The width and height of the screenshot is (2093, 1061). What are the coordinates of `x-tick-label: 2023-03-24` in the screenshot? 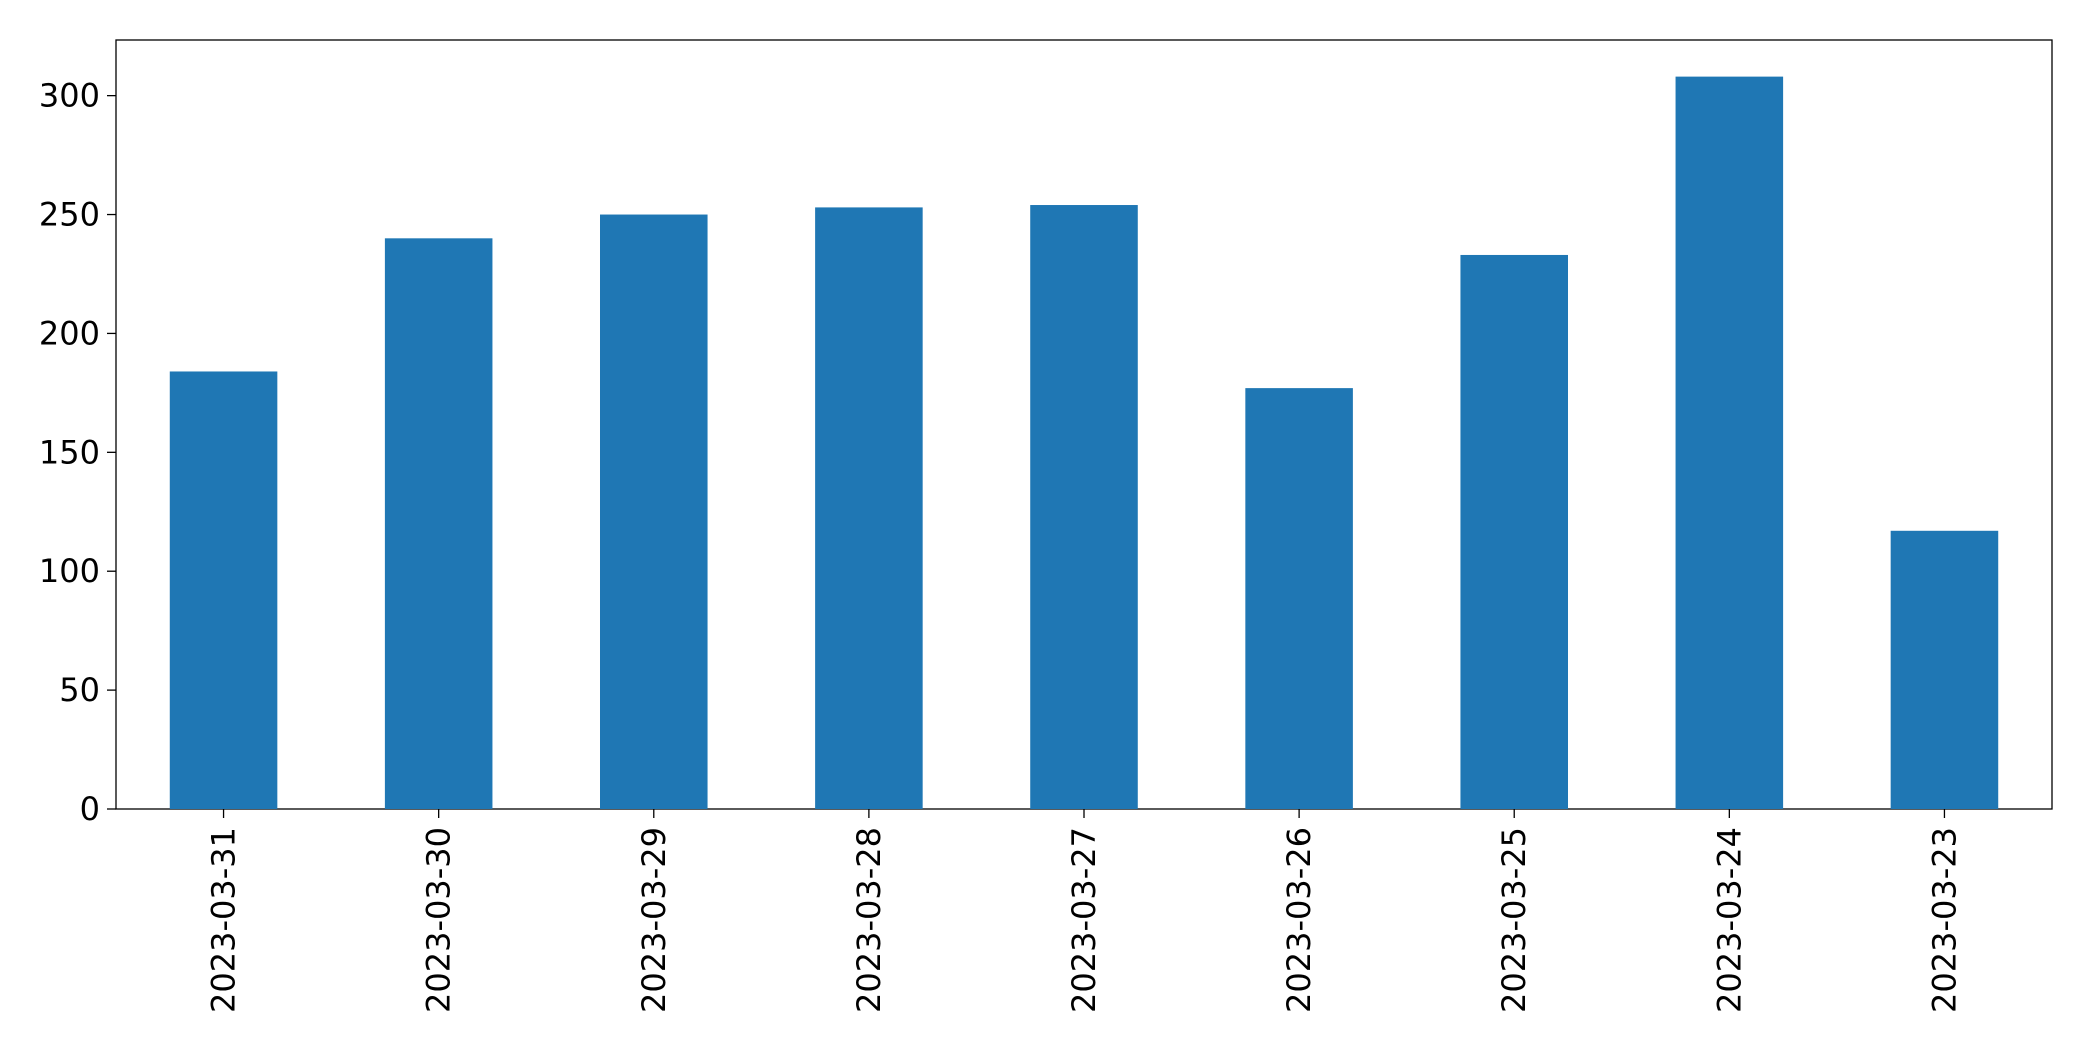 It's located at (1729, 920).